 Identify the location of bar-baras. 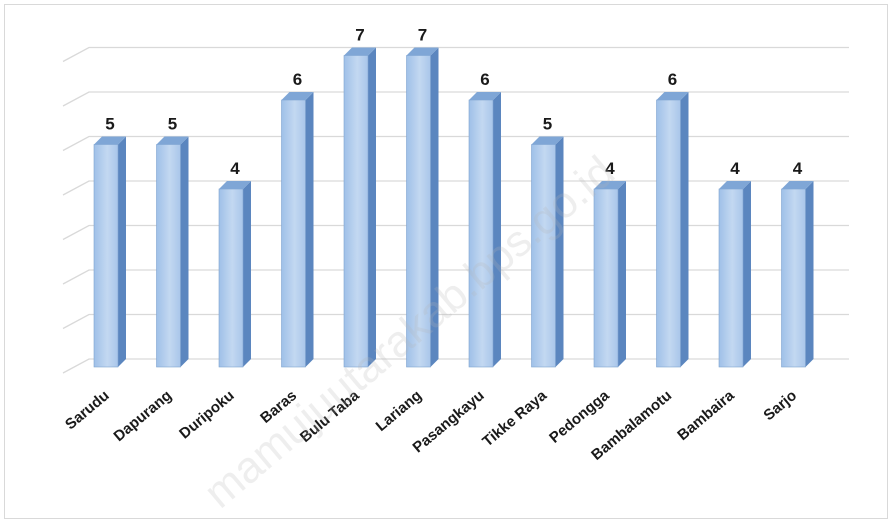
(297, 230).